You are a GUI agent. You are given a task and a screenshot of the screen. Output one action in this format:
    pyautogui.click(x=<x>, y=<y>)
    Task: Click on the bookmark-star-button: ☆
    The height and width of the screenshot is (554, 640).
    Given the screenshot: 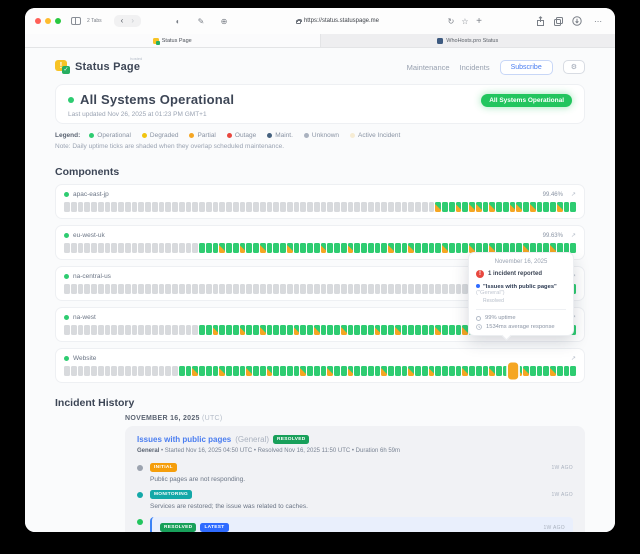 What is the action you would take?
    pyautogui.click(x=465, y=21)
    